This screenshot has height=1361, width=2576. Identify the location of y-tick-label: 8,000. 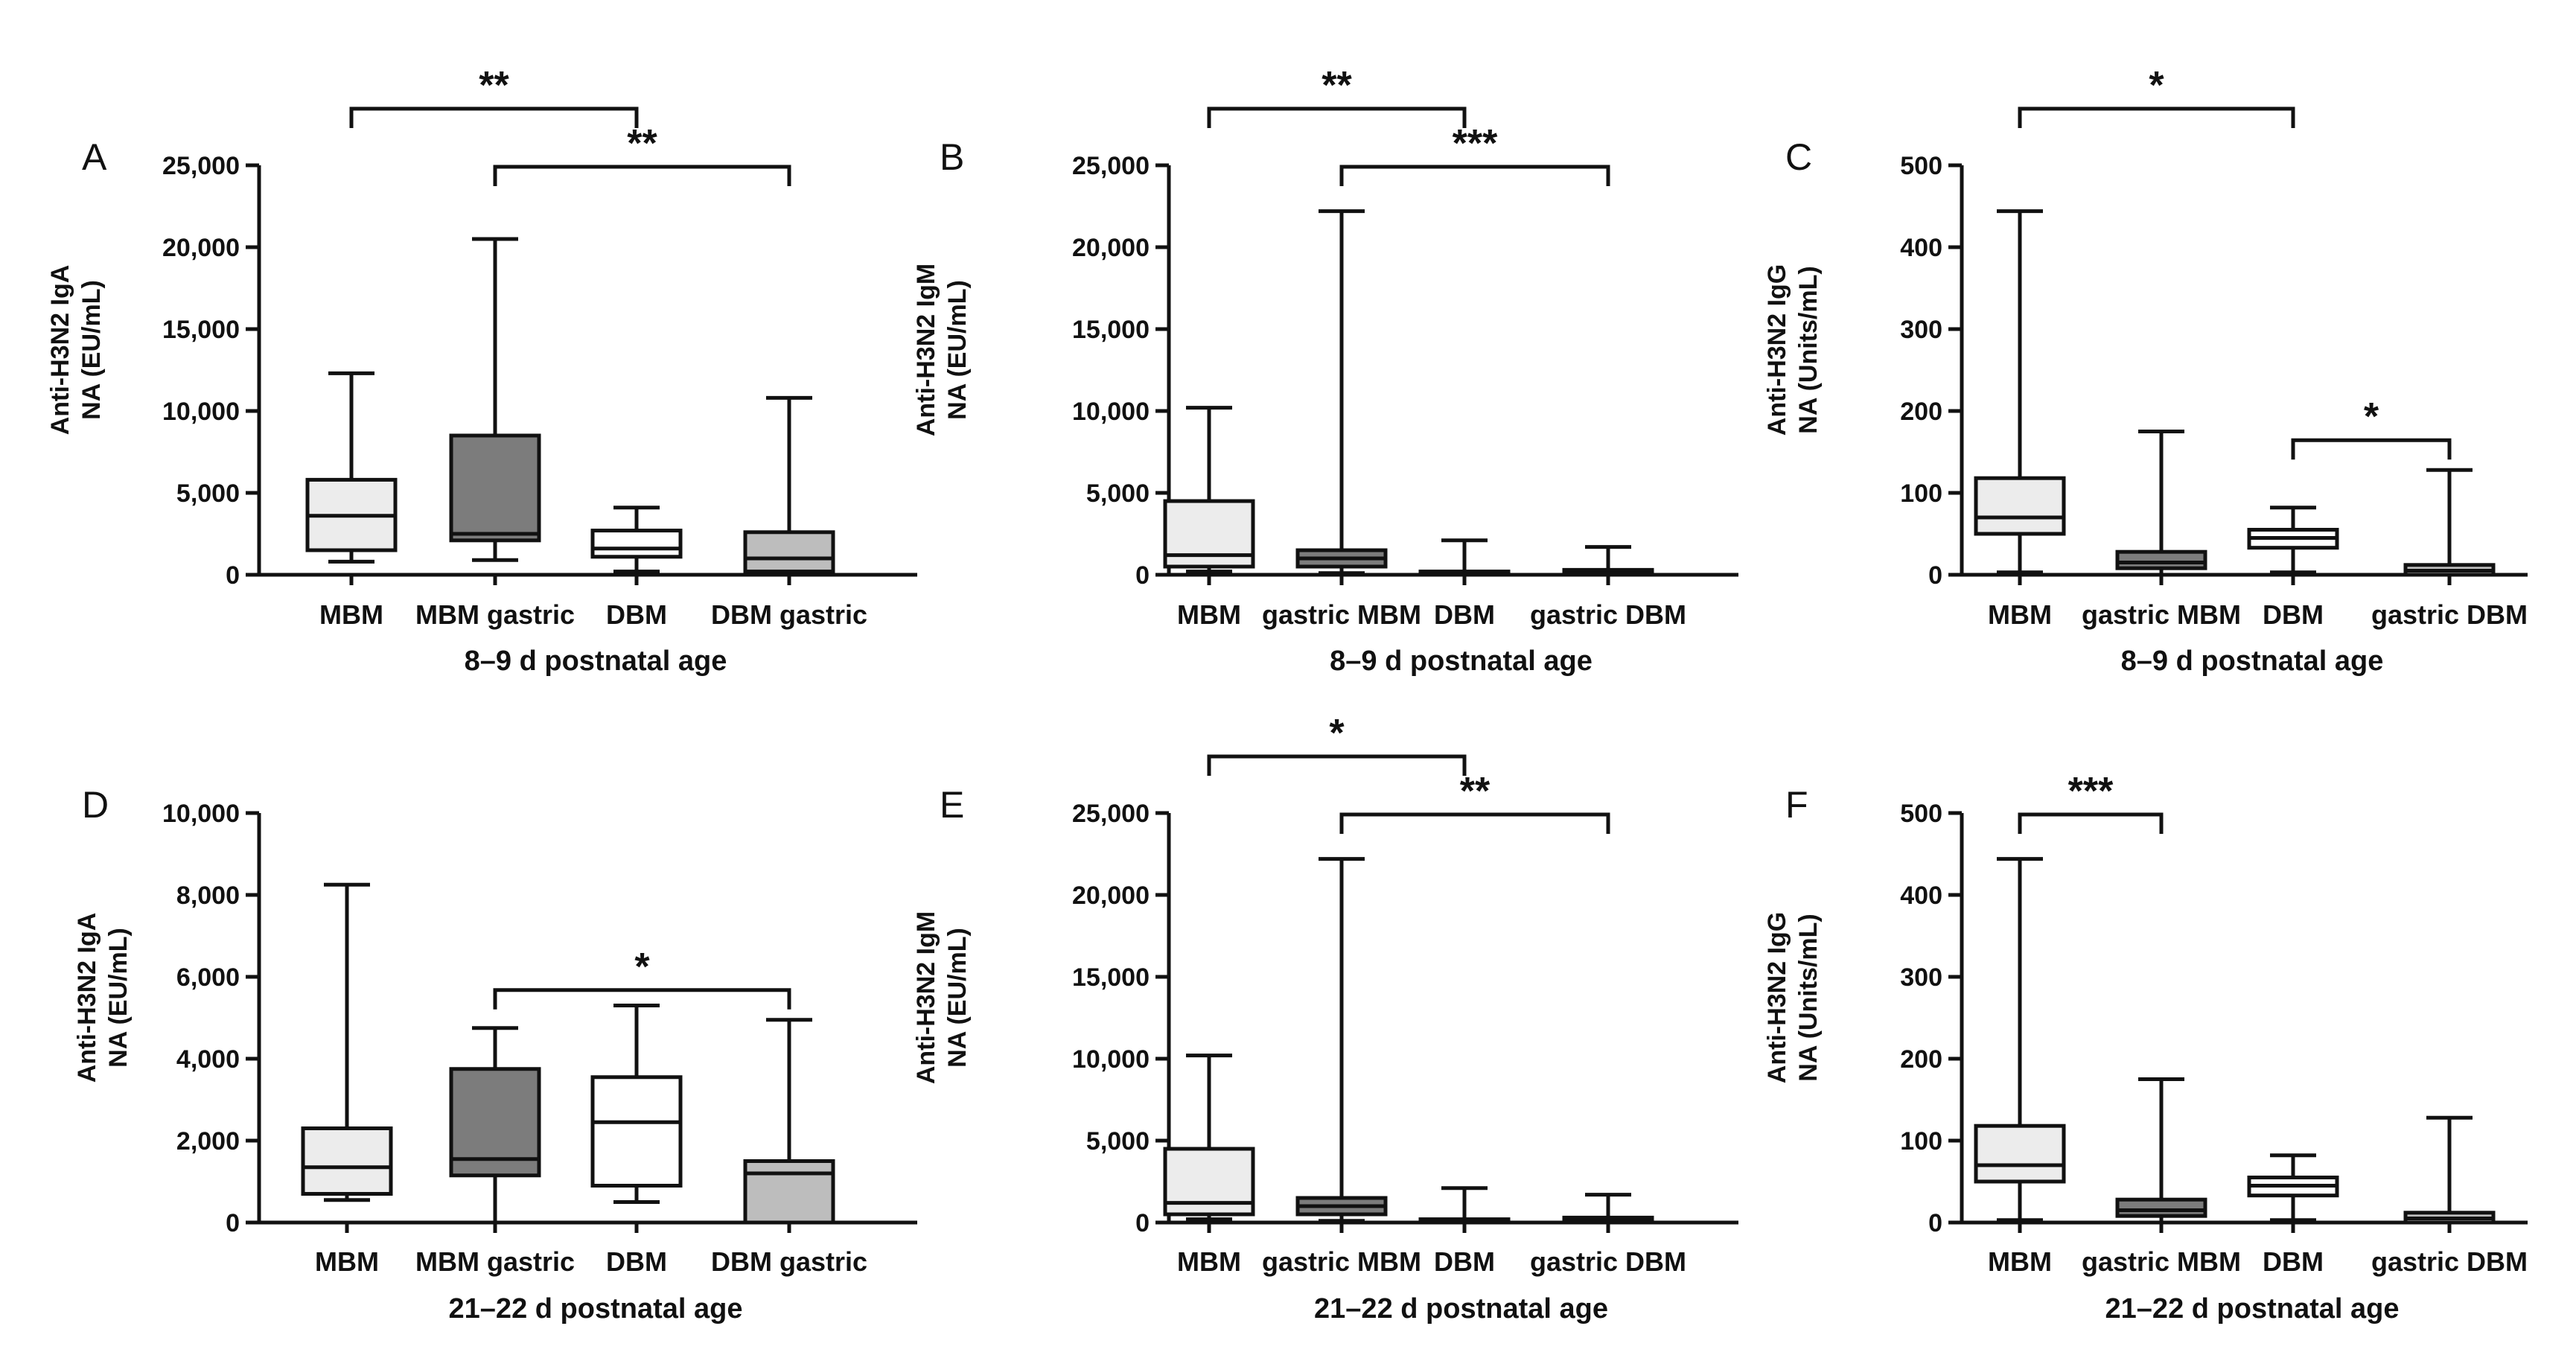
(208, 896).